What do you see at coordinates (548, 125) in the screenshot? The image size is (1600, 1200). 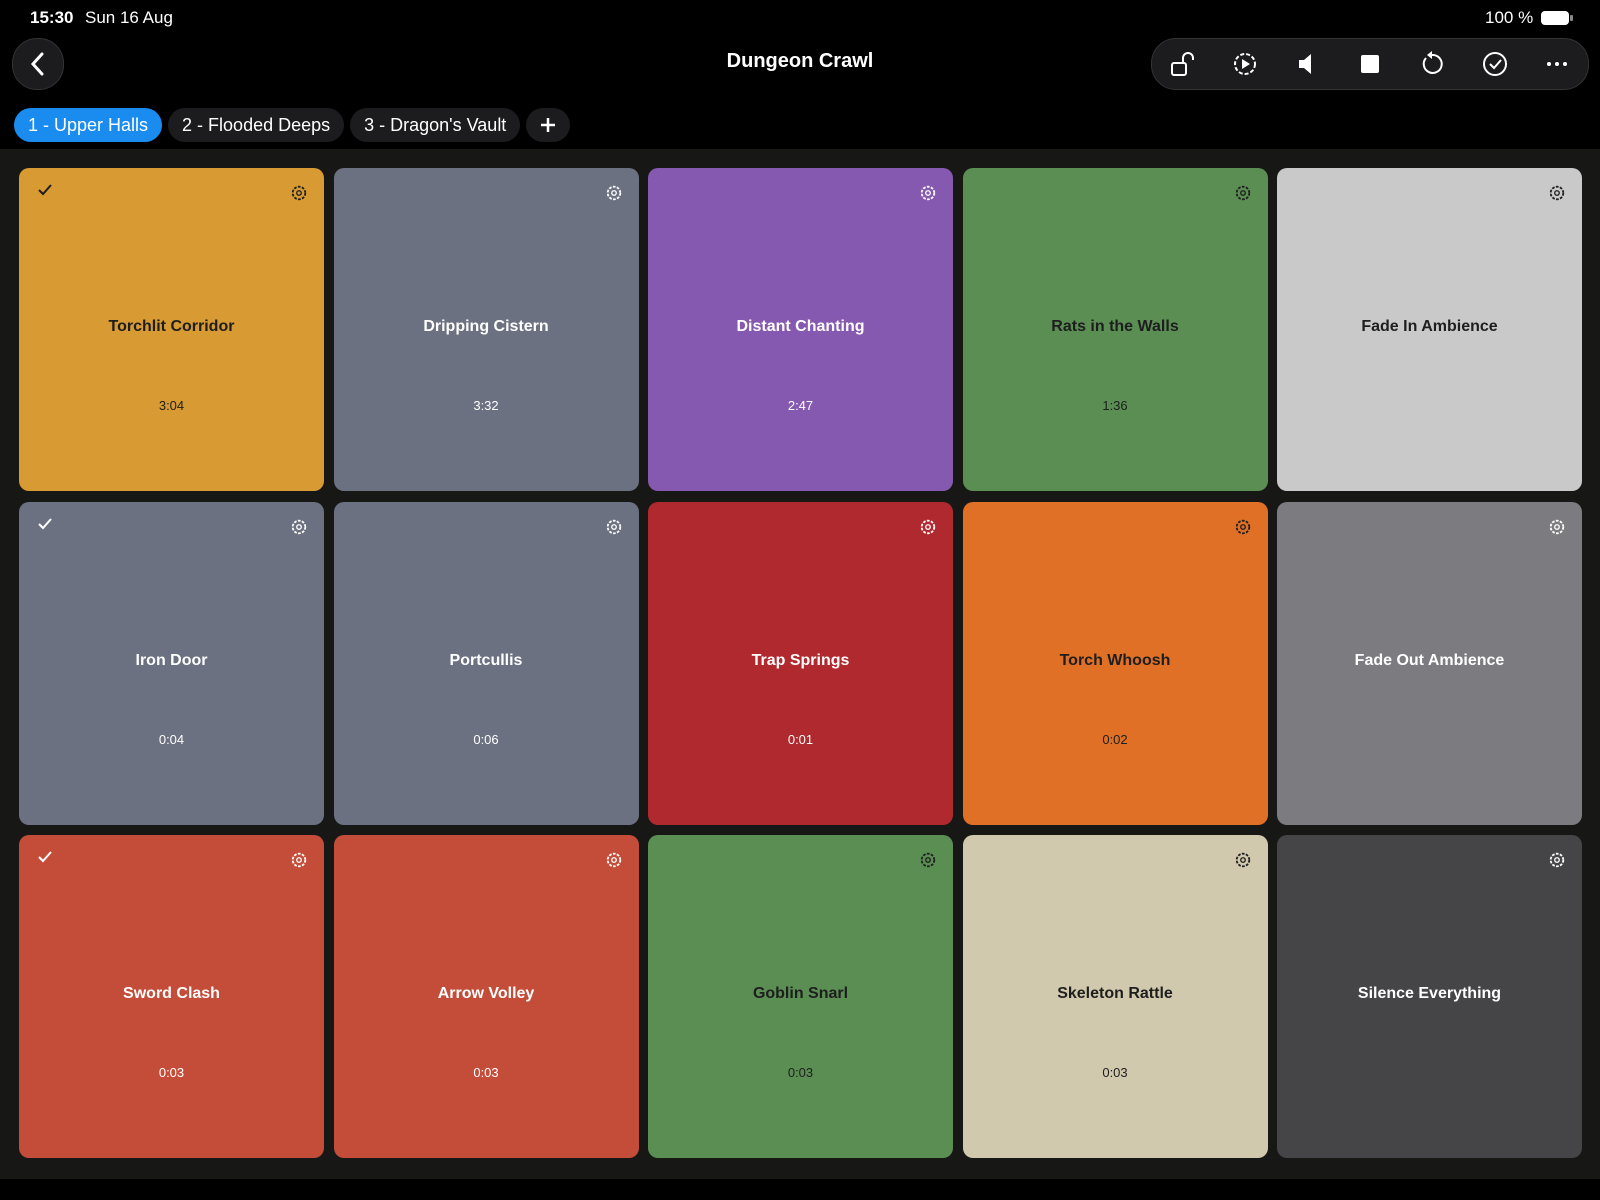 I see `add-tab-button` at bounding box center [548, 125].